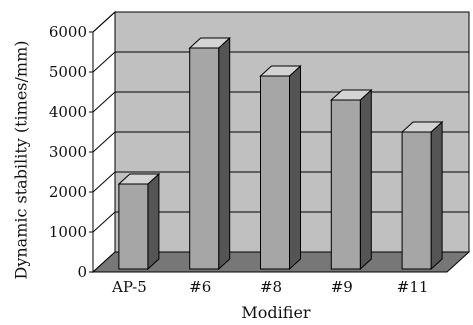  Describe the element at coordinates (21, 160) in the screenshot. I see `y-axis-title: Dynamic stability (times/mm)` at that location.